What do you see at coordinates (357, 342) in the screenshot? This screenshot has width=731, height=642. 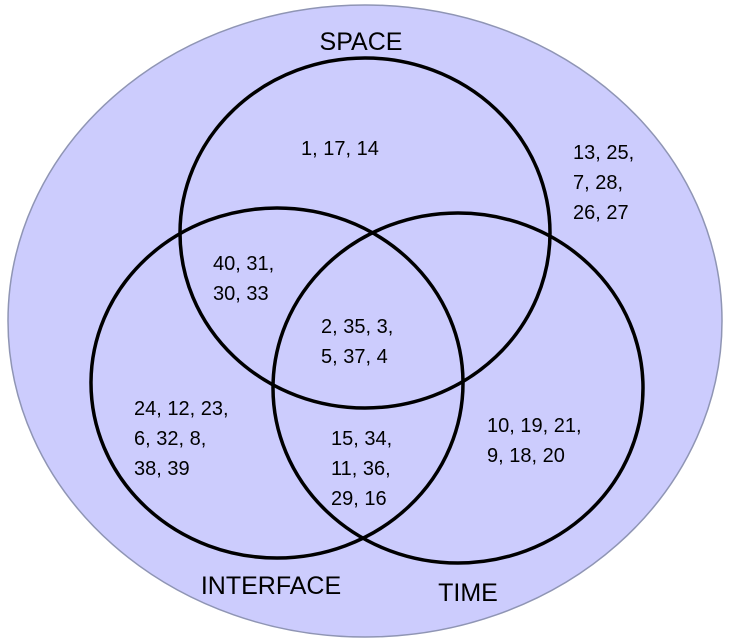 I see `region-all-three: 2, 35, 3, 5, 37, 4` at bounding box center [357, 342].